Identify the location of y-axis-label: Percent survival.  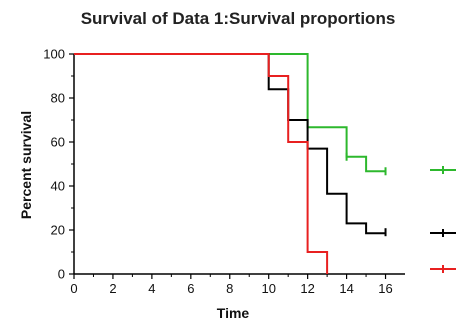
(26, 165).